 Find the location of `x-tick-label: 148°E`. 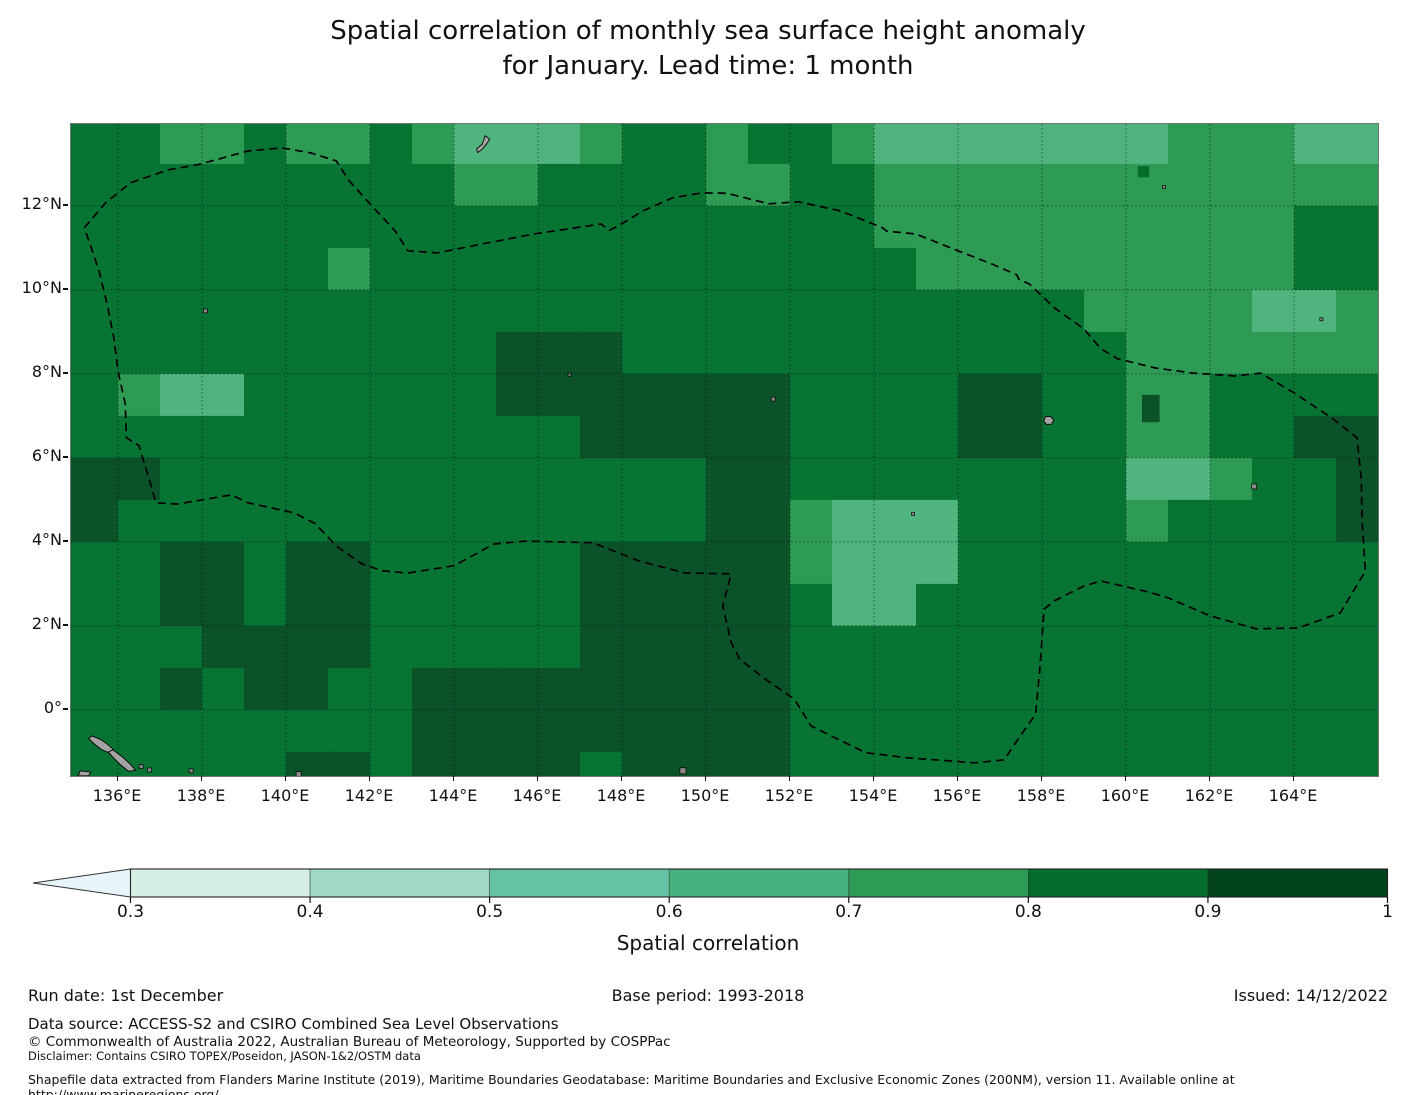

x-tick-label: 148°E is located at coordinates (621, 795).